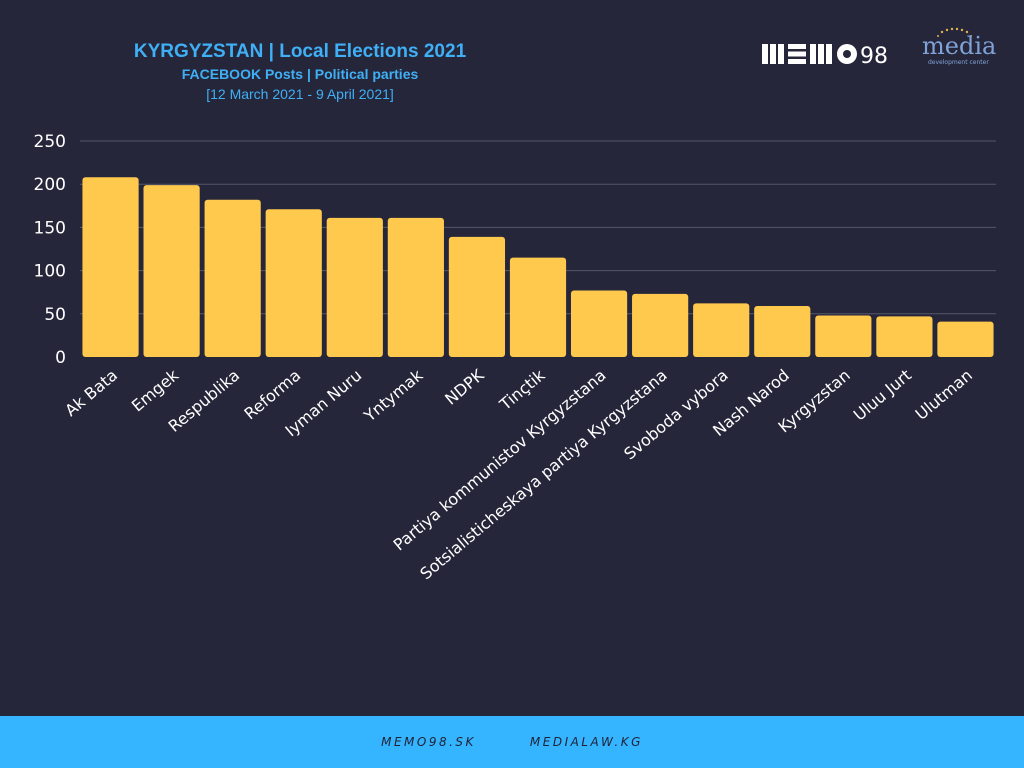  What do you see at coordinates (300, 94) in the screenshot?
I see `date-range: [12 March 2021 - 9 April 2021]` at bounding box center [300, 94].